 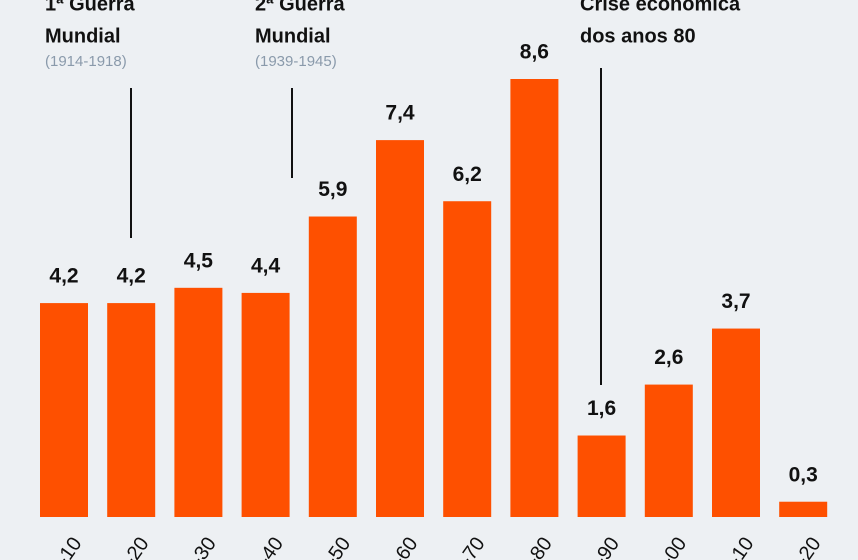 I want to click on value-label: 7,4, so click(x=400, y=113).